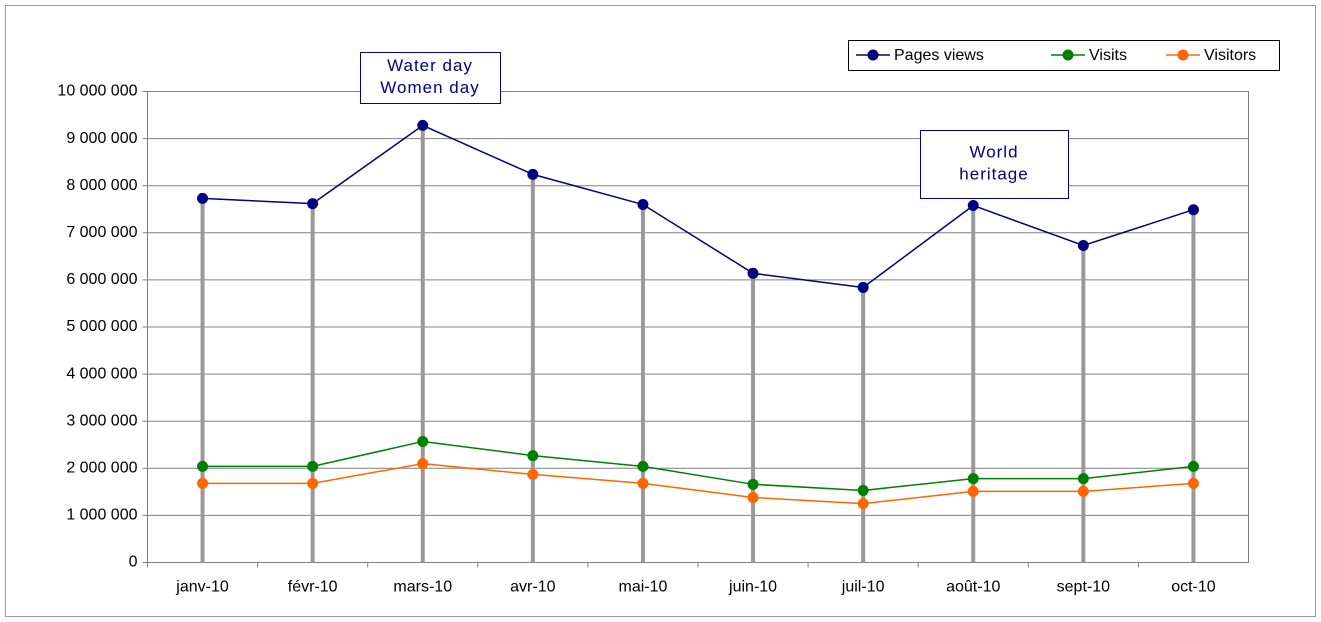 The width and height of the screenshot is (1321, 622). Describe the element at coordinates (993, 151) in the screenshot. I see `annotation-text: World` at that location.